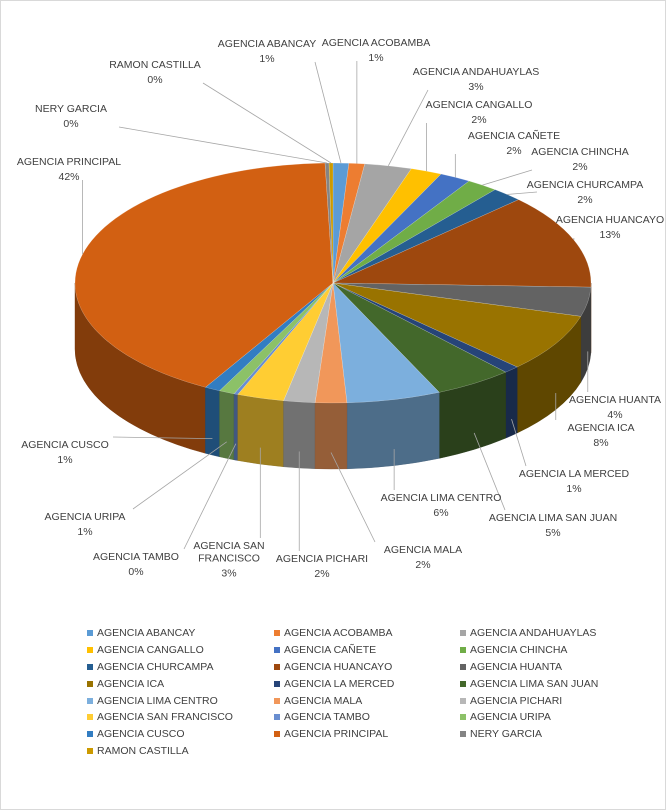  I want to click on legend-label: AGENCIA HUANTA, so click(516, 666).